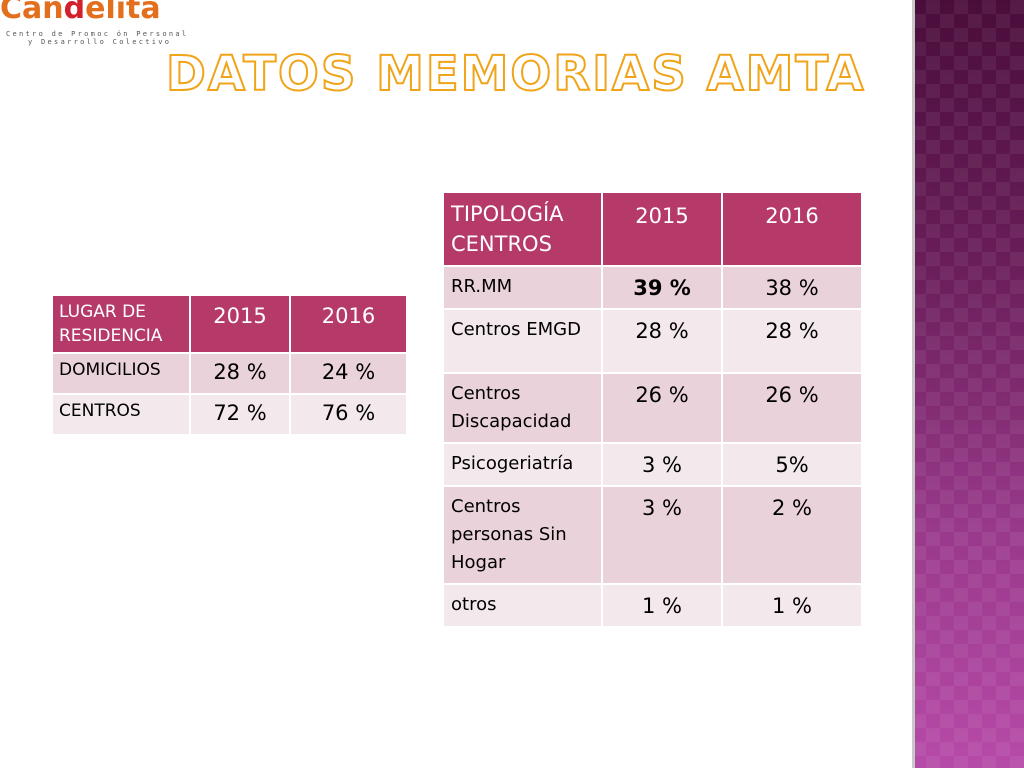 The image size is (1024, 768). I want to click on table-cell: otros, so click(522, 605).